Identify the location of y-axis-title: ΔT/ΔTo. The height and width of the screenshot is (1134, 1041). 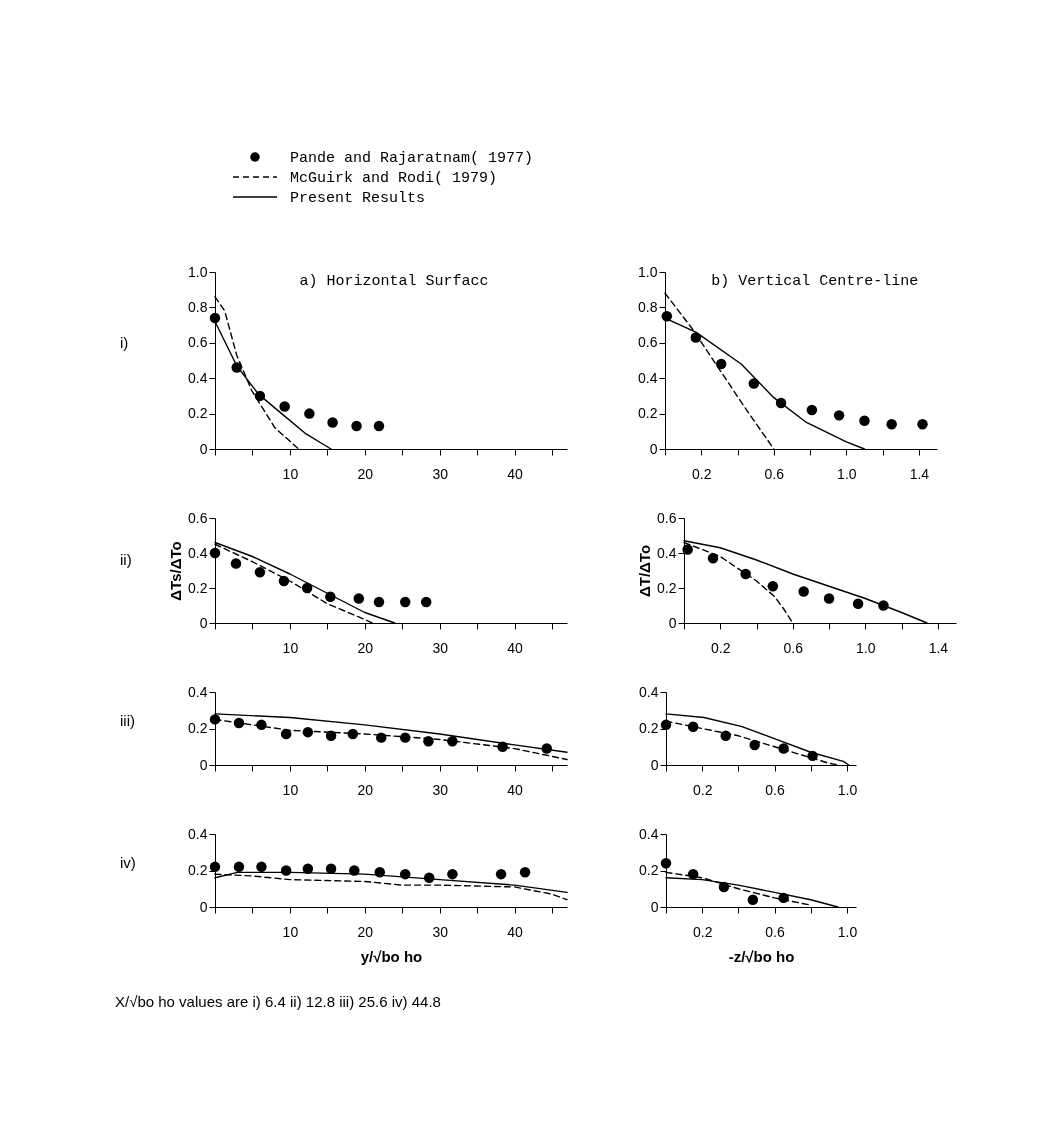
(645, 571).